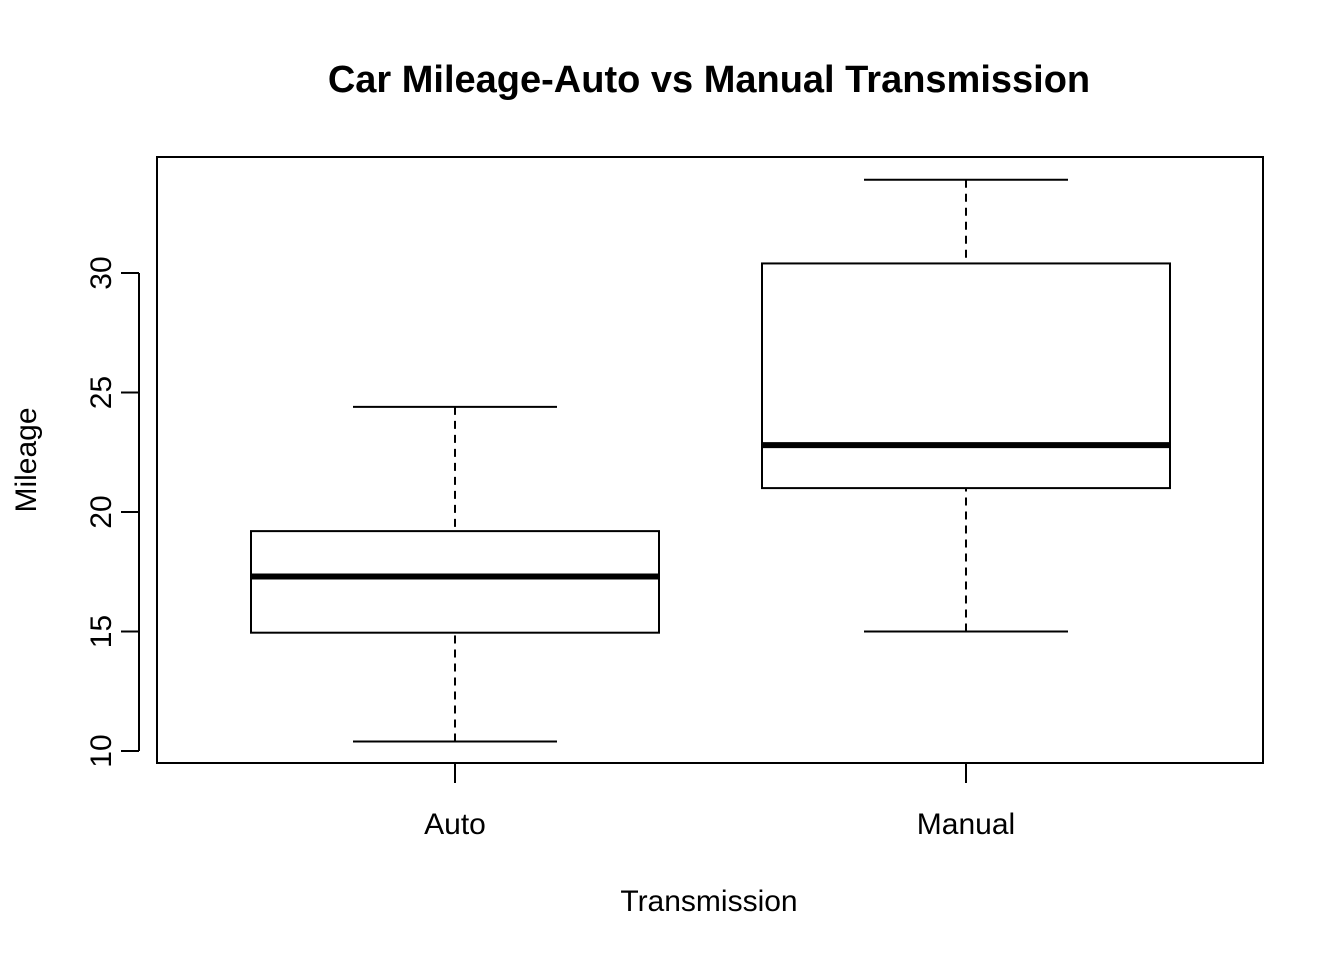  Describe the element at coordinates (455, 824) in the screenshot. I see `x-tick-label: Auto` at that location.